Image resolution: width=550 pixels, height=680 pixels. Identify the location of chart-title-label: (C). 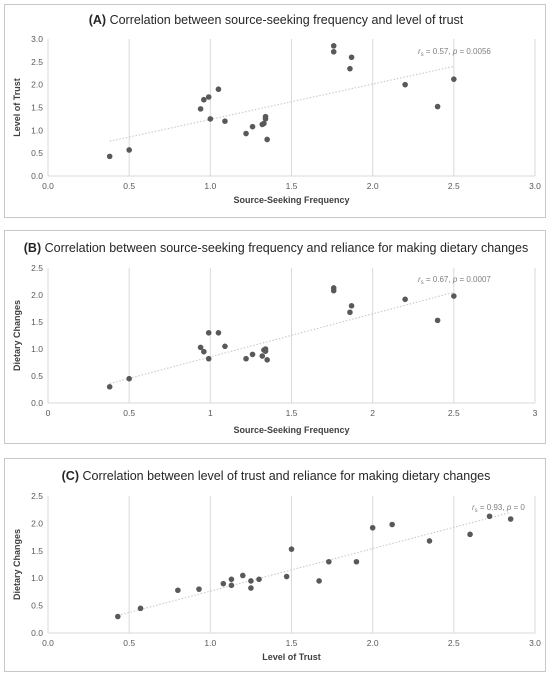
(70, 476).